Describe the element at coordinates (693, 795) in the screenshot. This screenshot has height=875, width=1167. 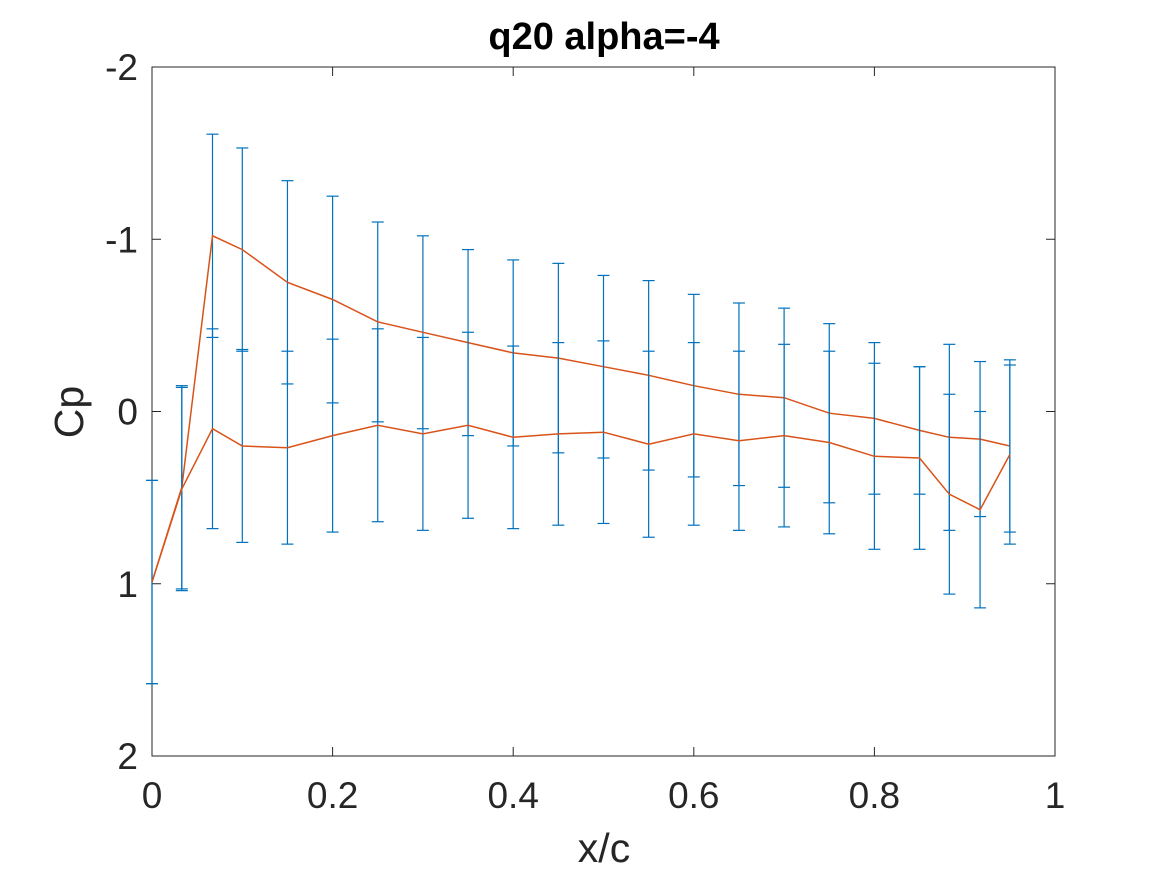
I see `x-tick-label: 0.6` at that location.